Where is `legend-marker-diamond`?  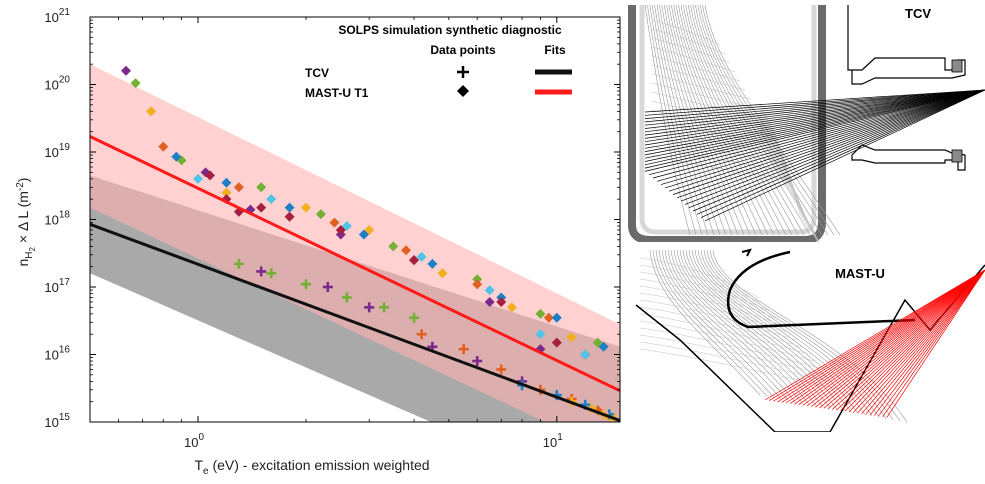
legend-marker-diamond is located at coordinates (463, 91).